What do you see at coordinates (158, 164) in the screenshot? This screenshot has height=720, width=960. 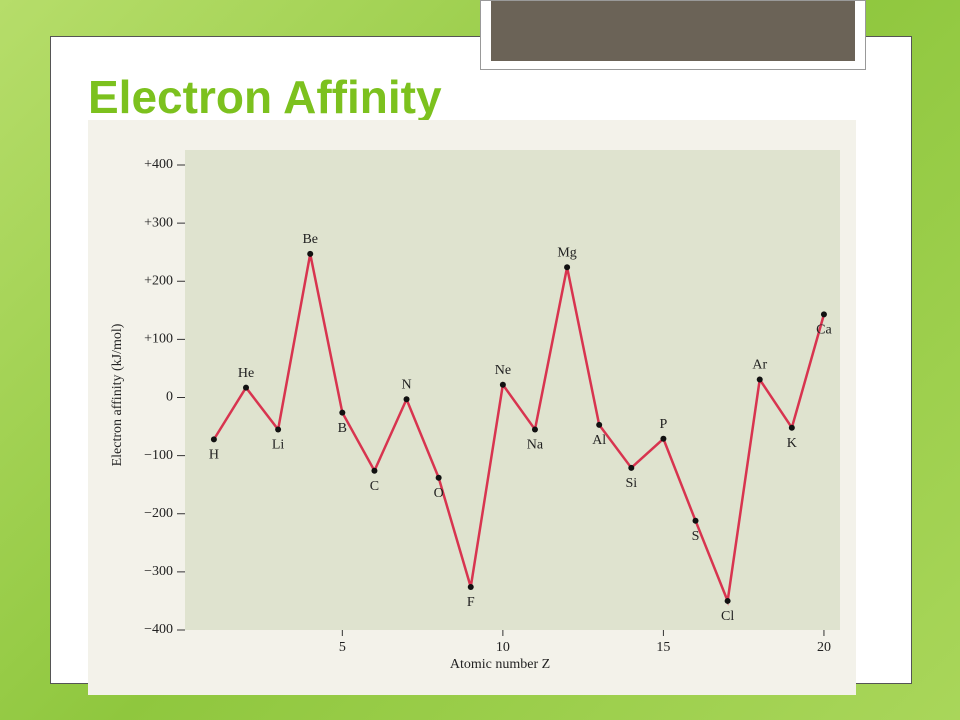 I see `y-tick-label: +400` at bounding box center [158, 164].